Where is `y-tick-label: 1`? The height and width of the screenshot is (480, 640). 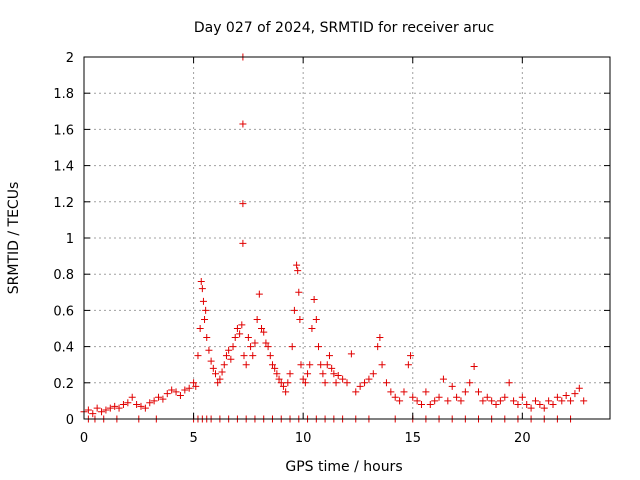 y-tick-label: 1 is located at coordinates (70, 239).